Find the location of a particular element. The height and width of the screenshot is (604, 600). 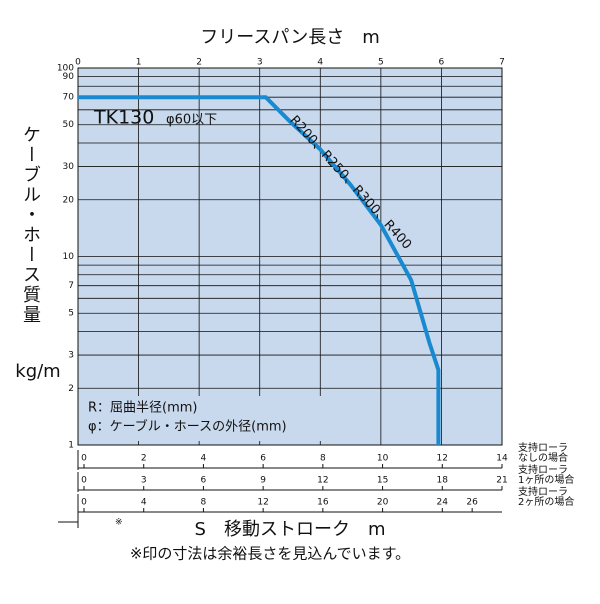

y-axis-label: ケーブル・ホース質量 is located at coordinates (30, 225).